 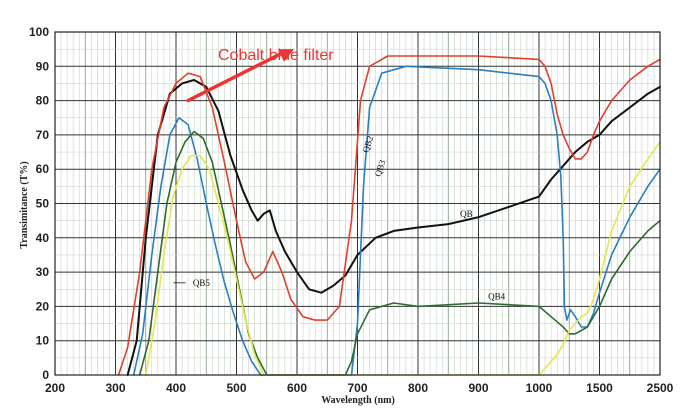 What do you see at coordinates (236, 76) in the screenshot?
I see `annotation-arrow` at bounding box center [236, 76].